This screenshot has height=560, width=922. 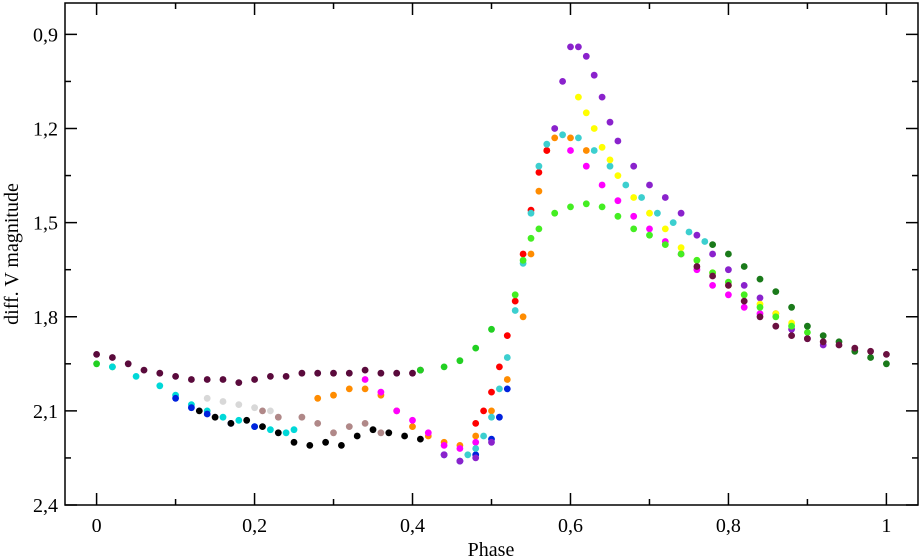 I want to click on x-axis-tick-labels: 0 0,2 0,4 0,6 0,8 1, so click(x=492, y=526).